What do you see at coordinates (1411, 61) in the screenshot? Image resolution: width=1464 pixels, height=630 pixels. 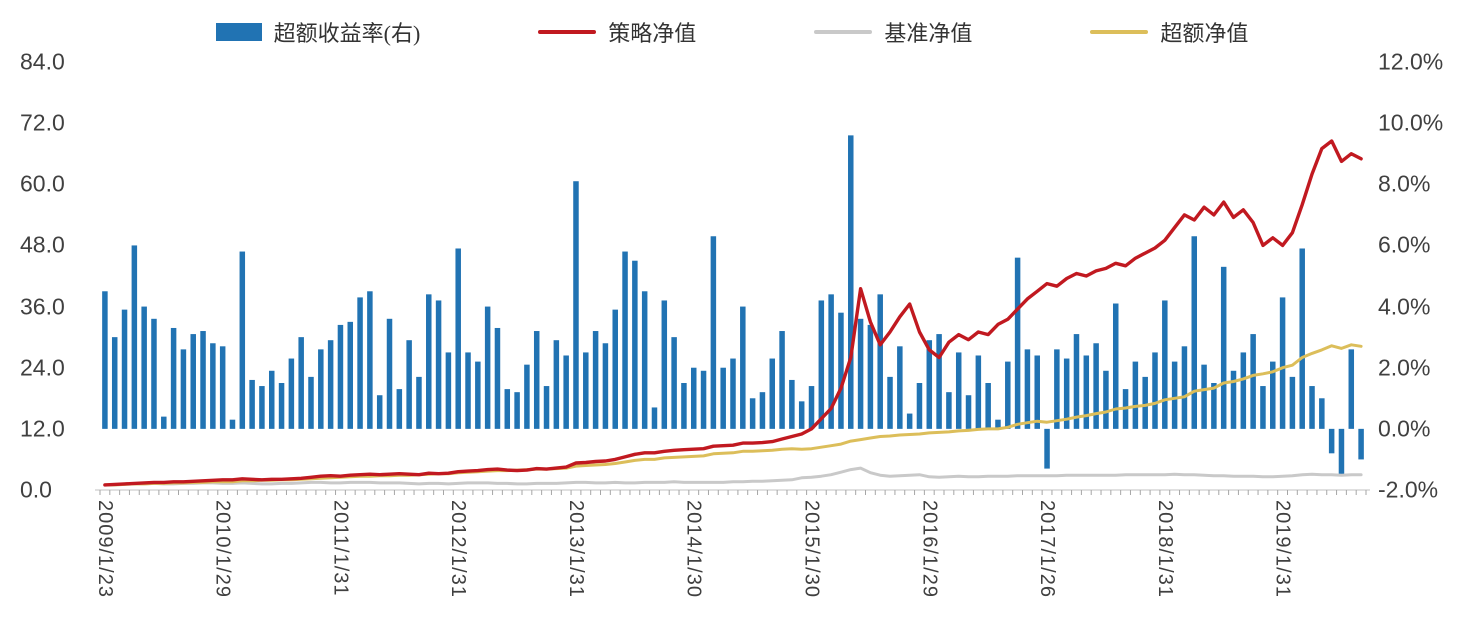 I see `right-axis-tick-label: 12.0%` at bounding box center [1411, 61].